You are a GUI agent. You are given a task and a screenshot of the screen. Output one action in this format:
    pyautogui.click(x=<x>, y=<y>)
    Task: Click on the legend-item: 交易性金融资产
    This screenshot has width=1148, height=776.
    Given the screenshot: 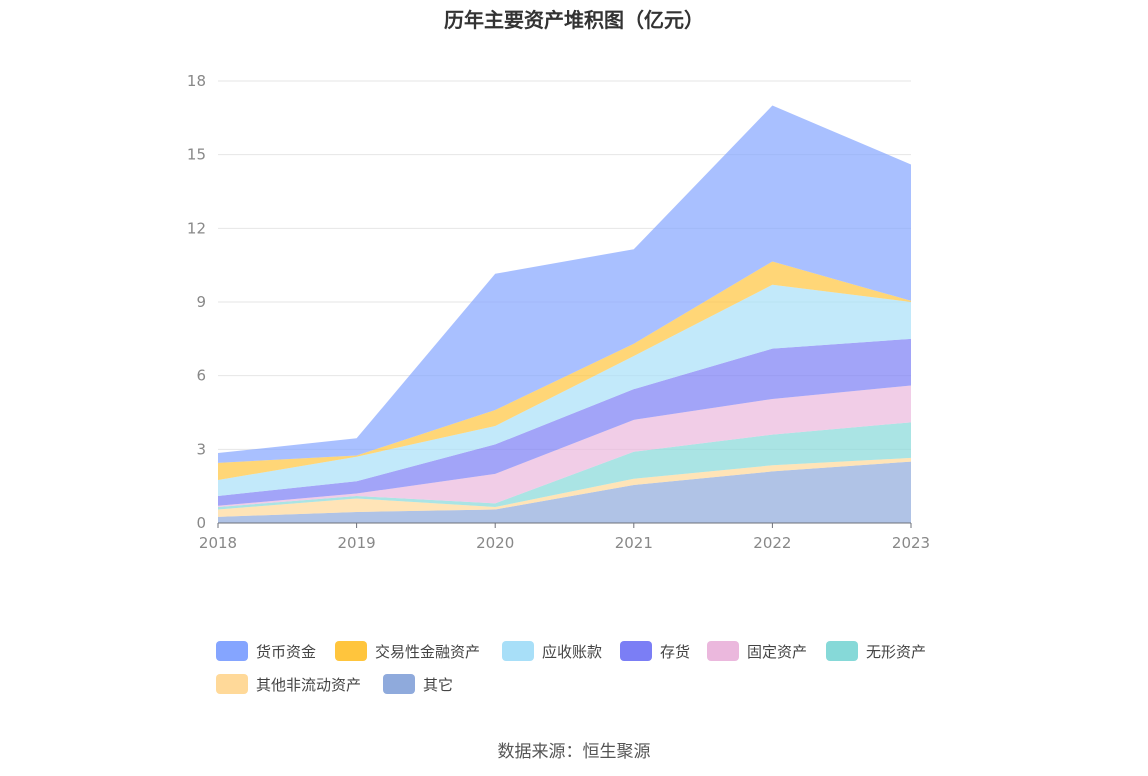 What is the action you would take?
    pyautogui.click(x=407, y=651)
    